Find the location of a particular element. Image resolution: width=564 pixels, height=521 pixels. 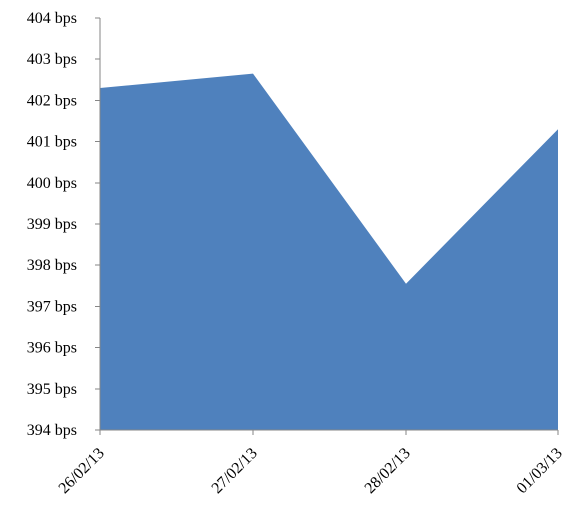

y-tick-label: 404 bps is located at coordinates (52, 18).